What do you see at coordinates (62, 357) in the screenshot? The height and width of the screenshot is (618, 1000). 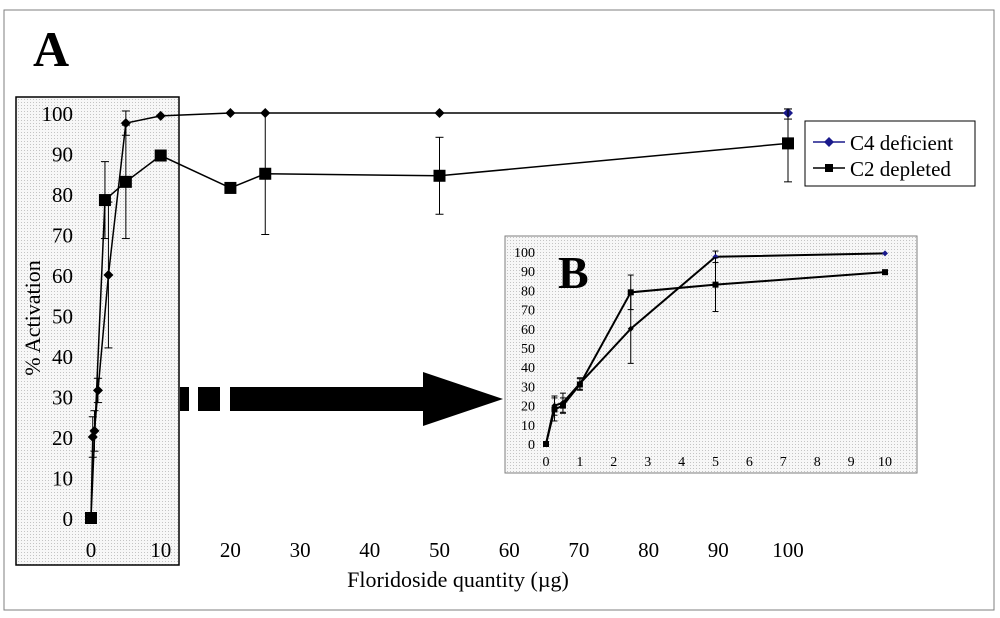 I see `y-tick-label: 40` at bounding box center [62, 357].